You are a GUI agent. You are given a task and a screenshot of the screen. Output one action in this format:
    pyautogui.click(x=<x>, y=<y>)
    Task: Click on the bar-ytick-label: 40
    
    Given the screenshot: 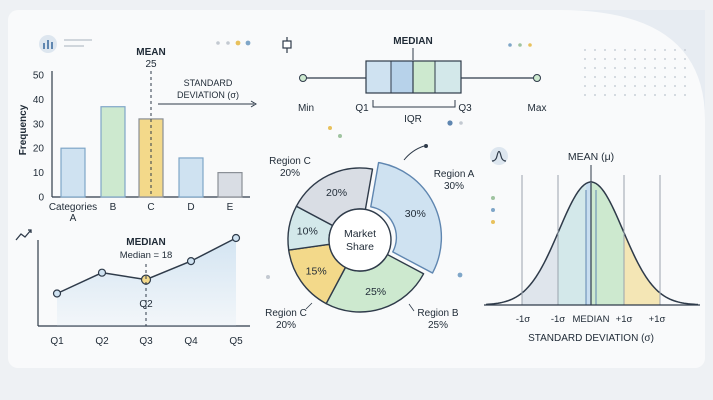 What is the action you would take?
    pyautogui.click(x=39, y=100)
    